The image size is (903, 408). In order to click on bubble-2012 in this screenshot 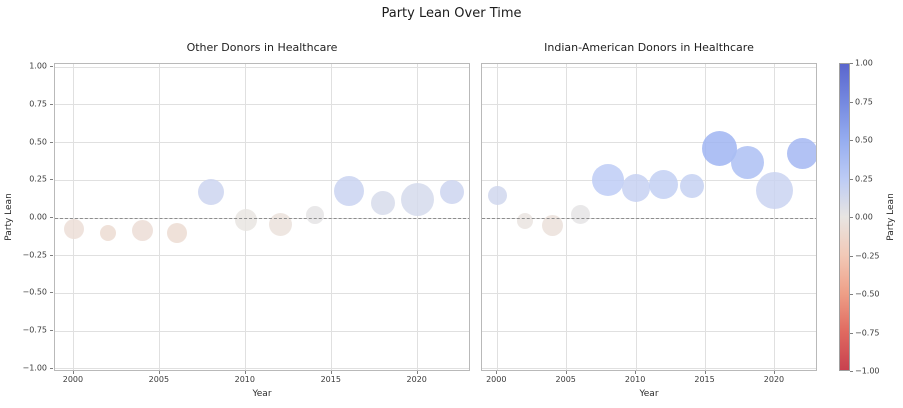, I will do `click(280, 224)`.